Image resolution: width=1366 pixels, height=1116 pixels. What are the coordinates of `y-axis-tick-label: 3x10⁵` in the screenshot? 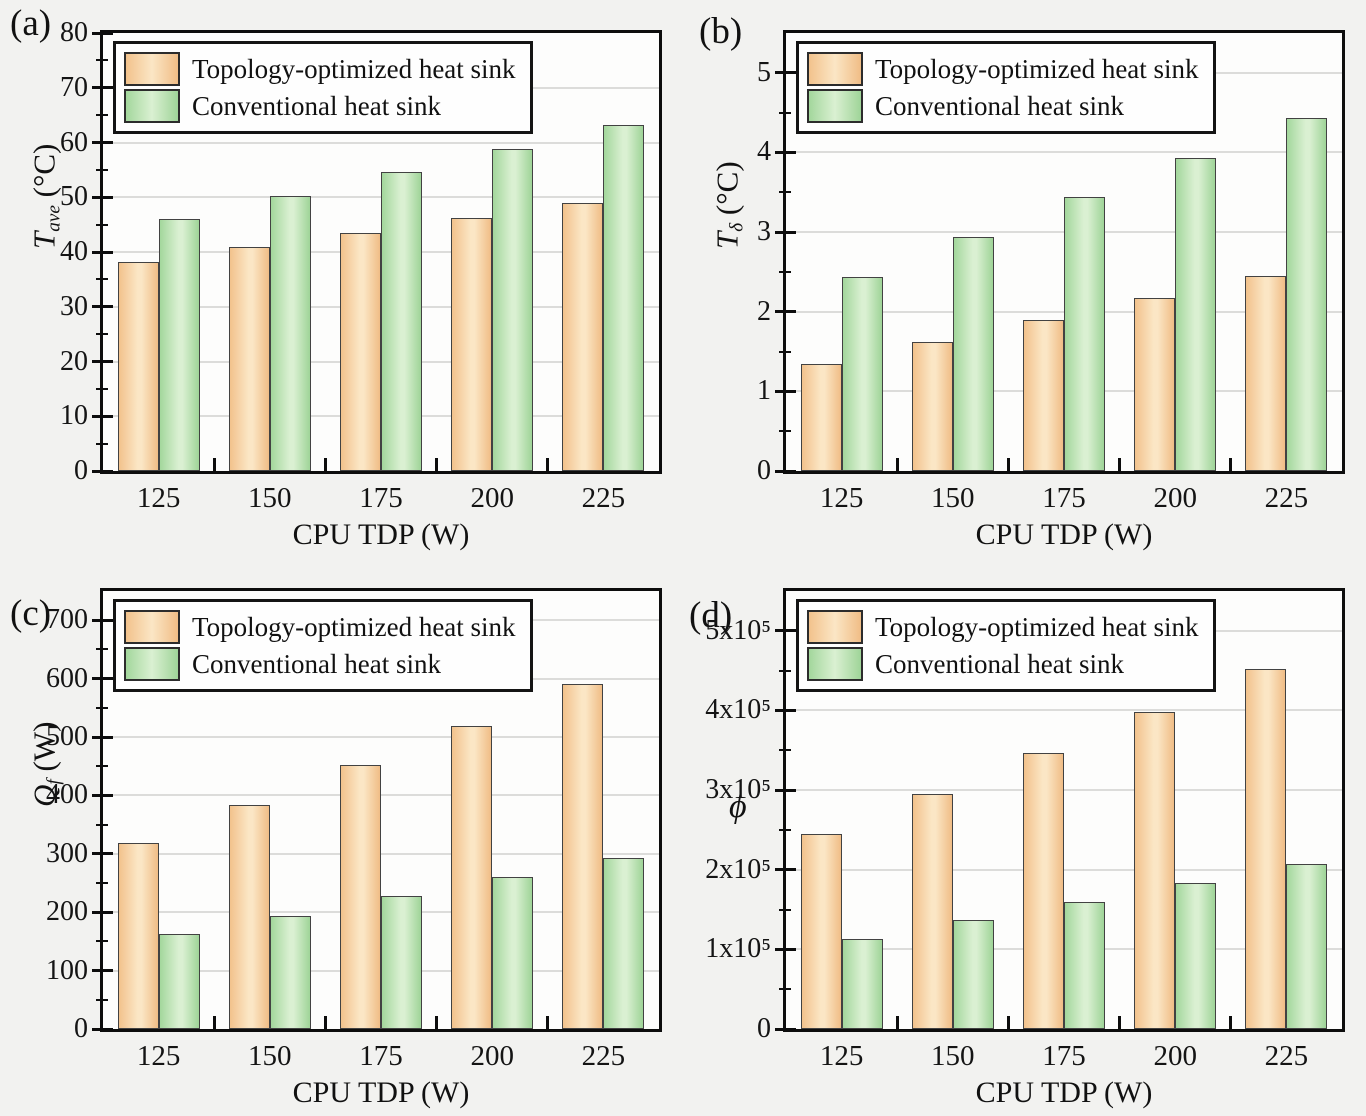 It's located at (738, 790).